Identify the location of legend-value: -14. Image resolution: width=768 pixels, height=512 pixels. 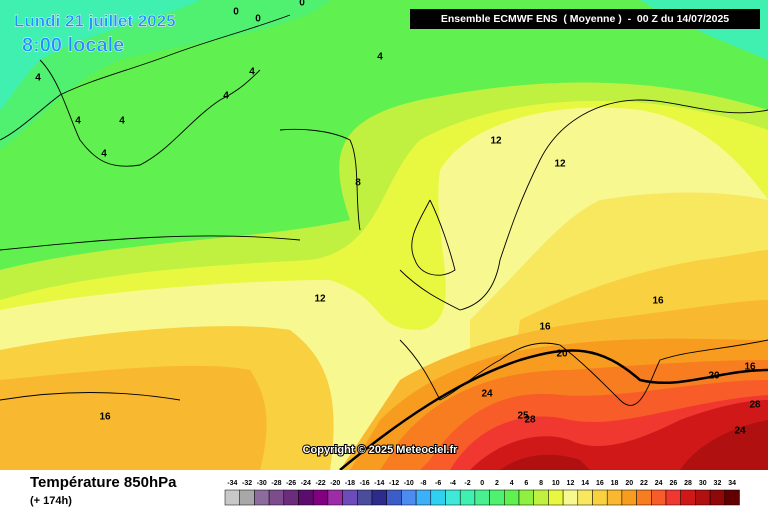
(379, 483).